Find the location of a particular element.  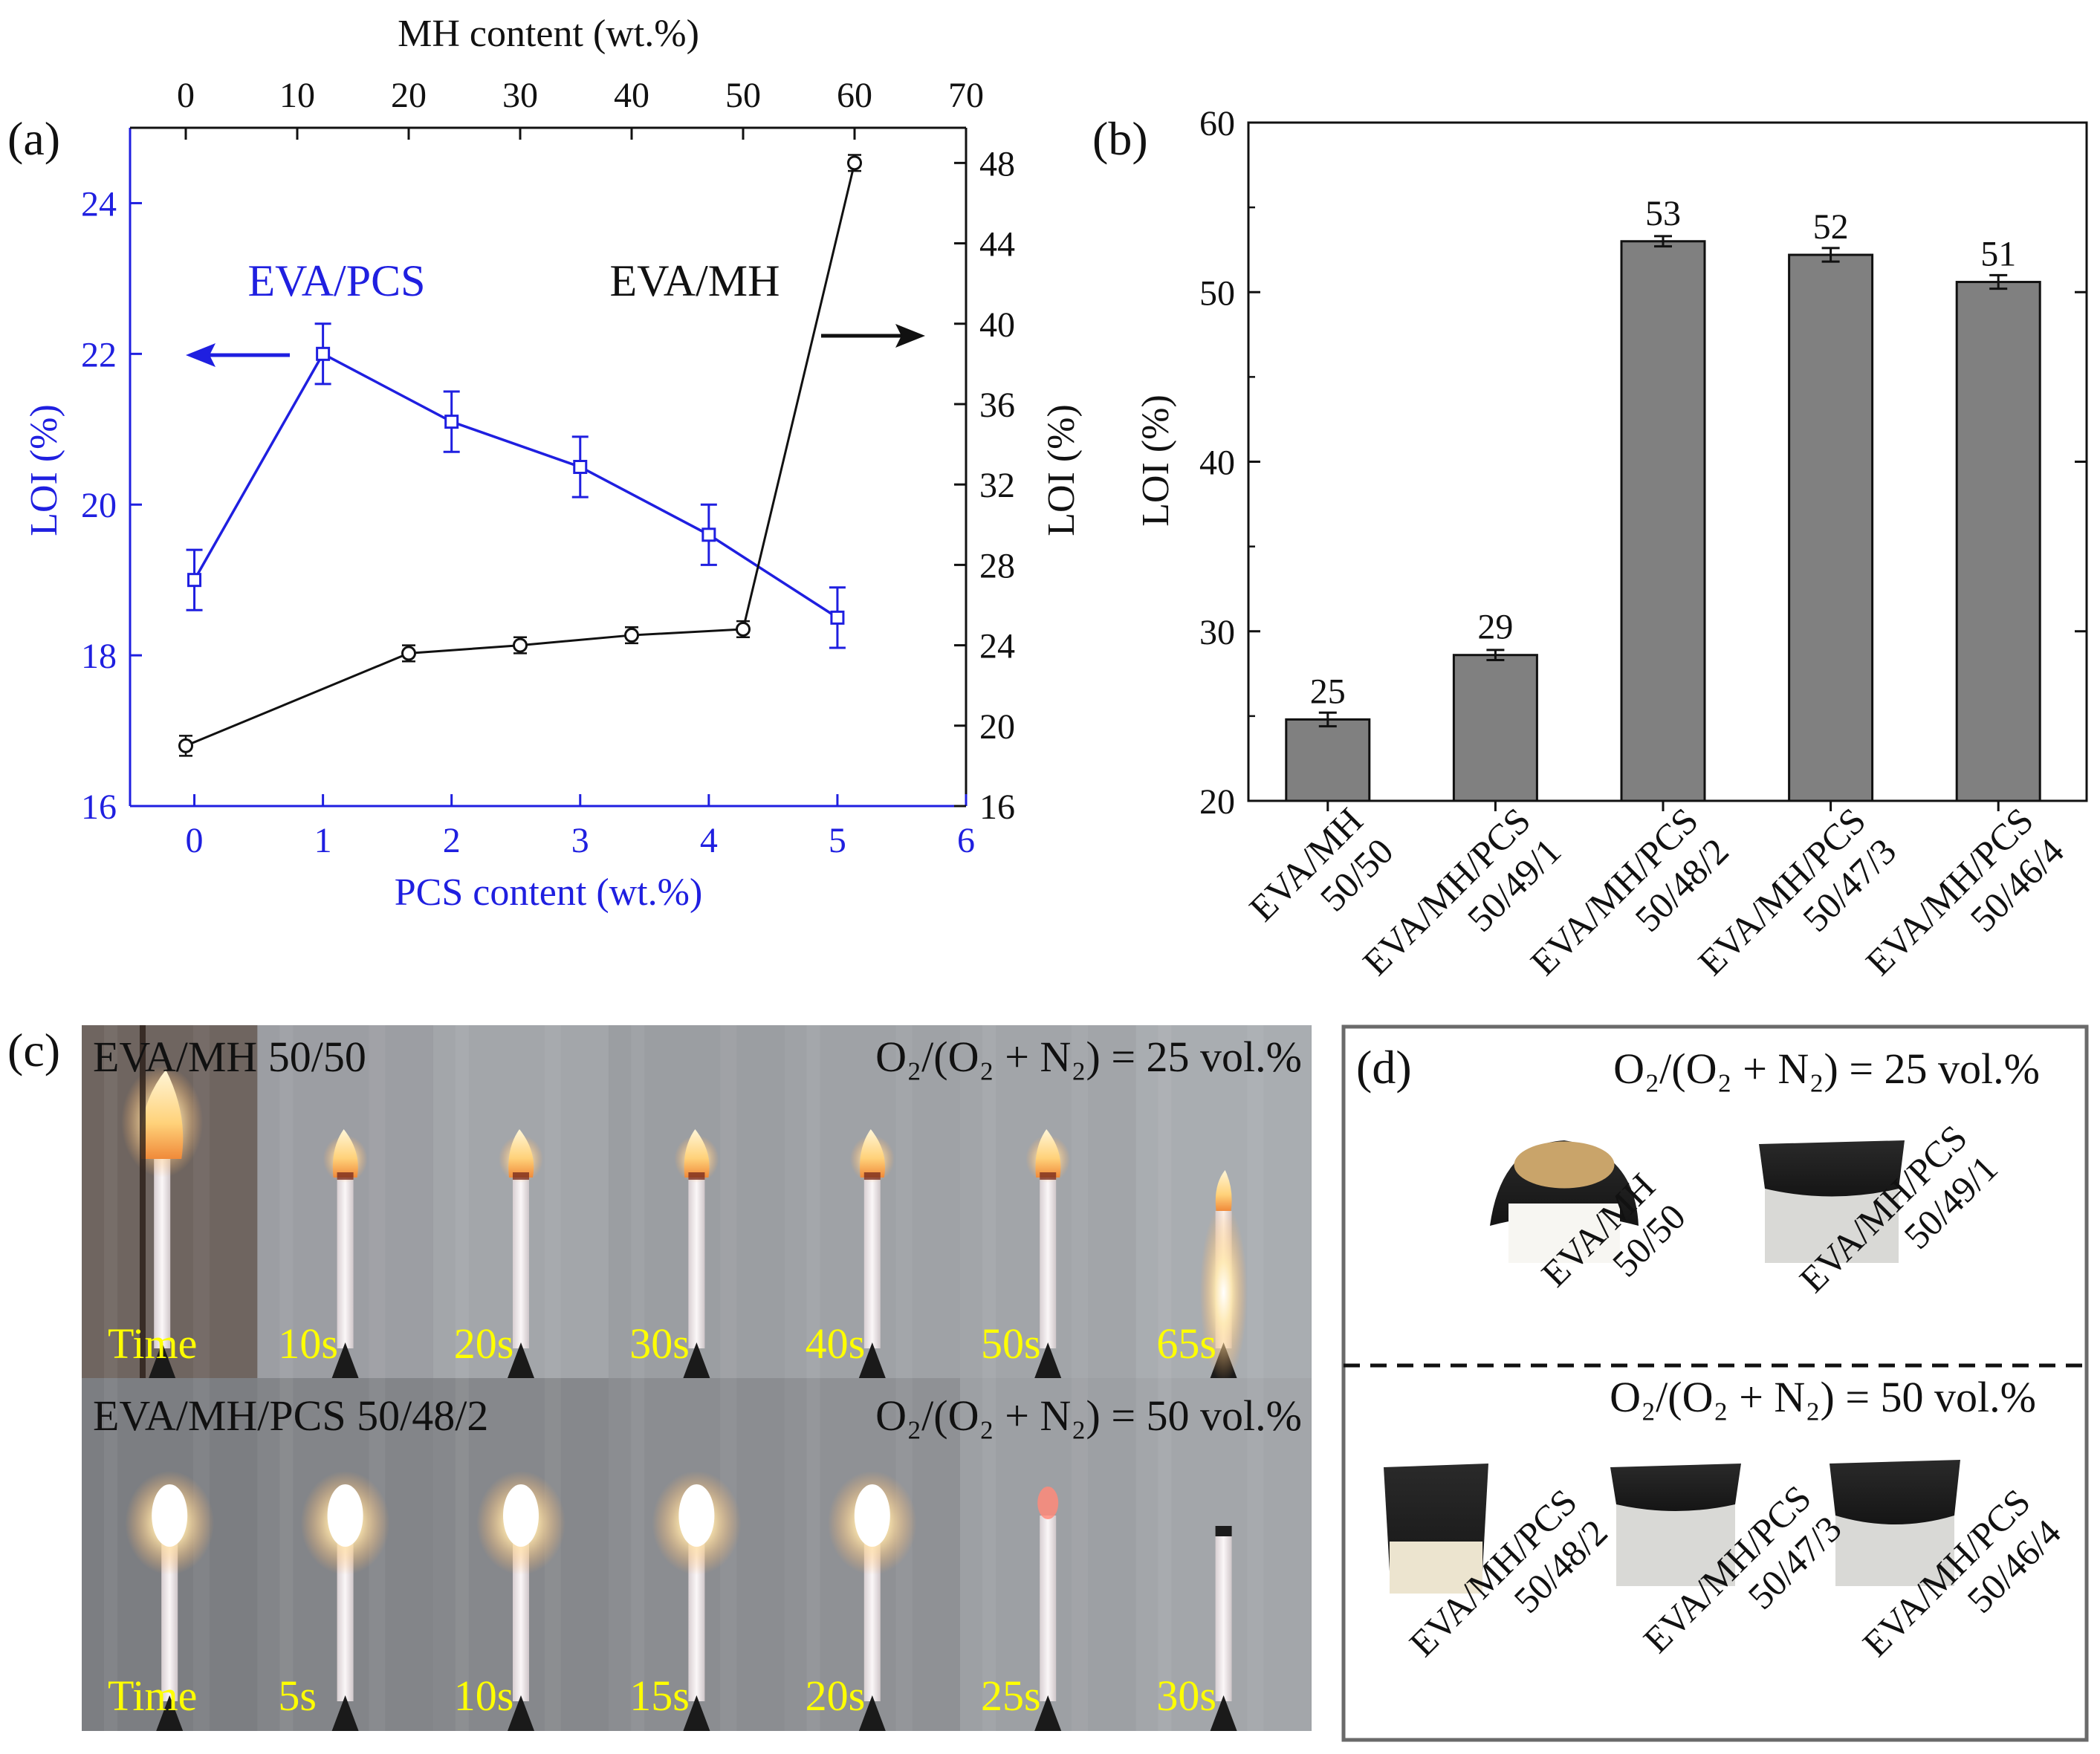

time-label: 25s is located at coordinates (1011, 1696).